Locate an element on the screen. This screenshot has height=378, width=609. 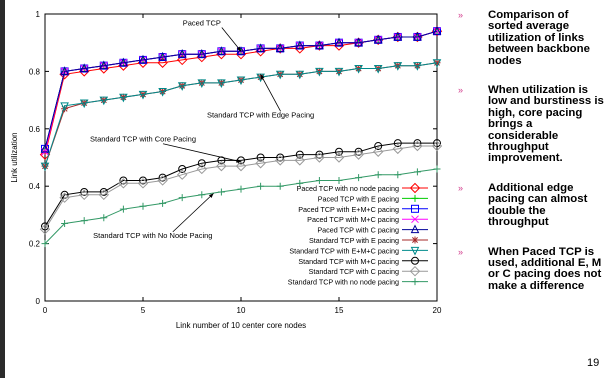
y-axis-label: Link utilization is located at coordinates (14, 157).